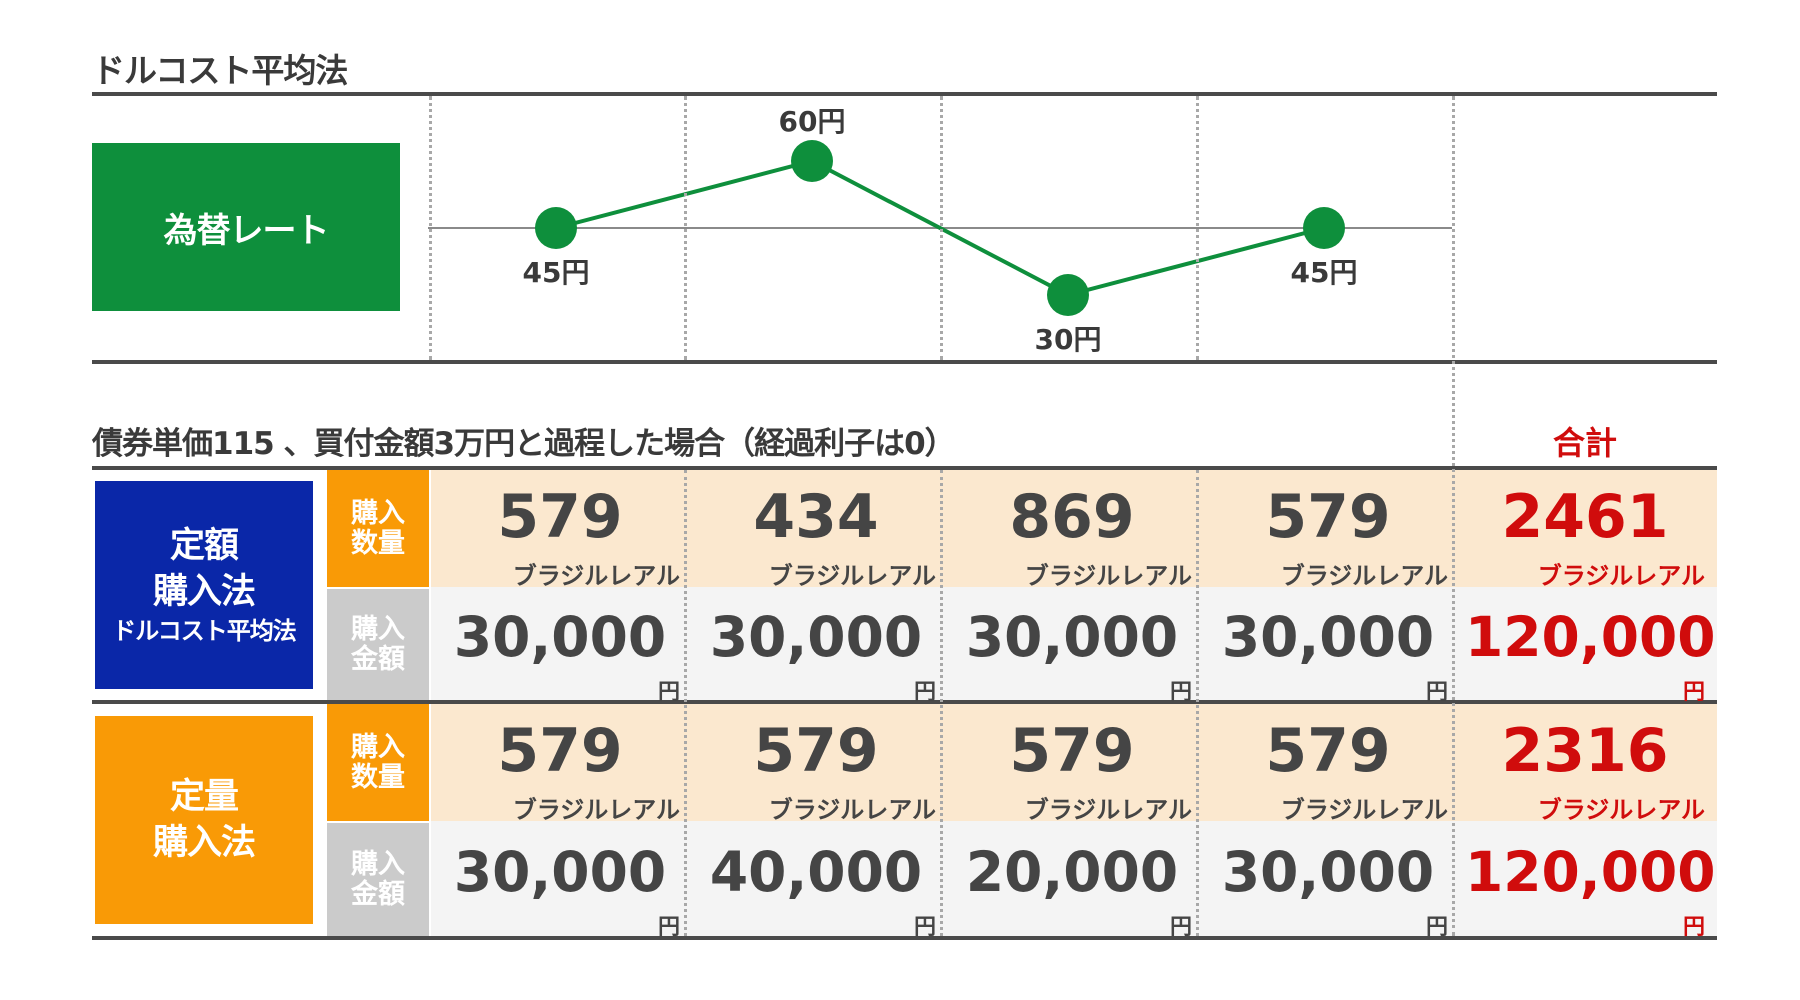 Image resolution: width=1800 pixels, height=1000 pixels. Describe the element at coordinates (1585, 517) in the screenshot. I see `qty-total-cell: 2461` at that location.